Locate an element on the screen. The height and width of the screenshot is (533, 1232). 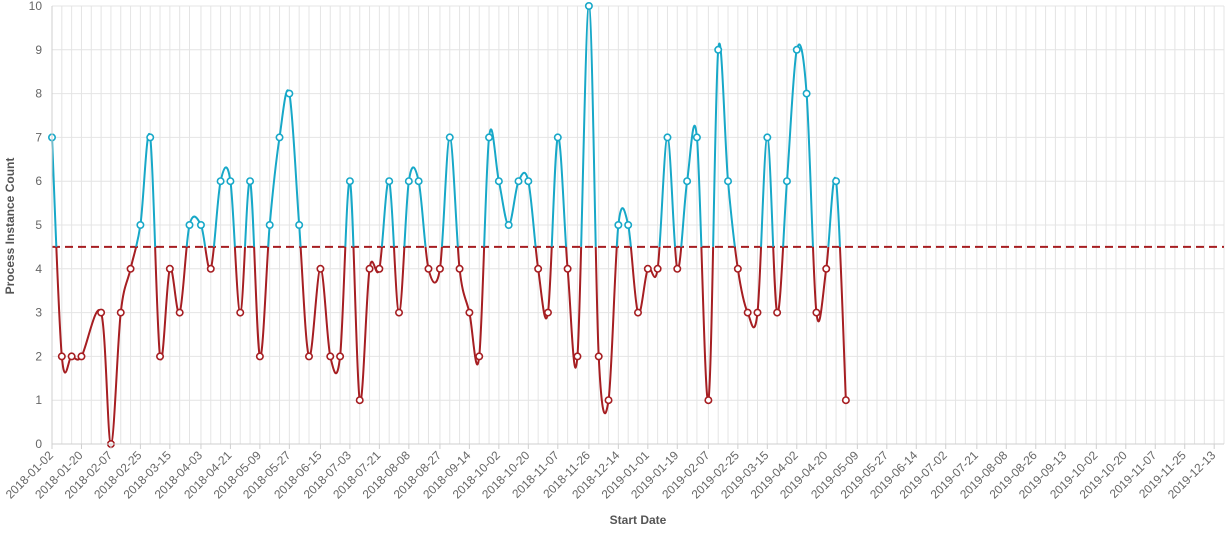
y-tick-label: 8 is located at coordinates (38, 94).